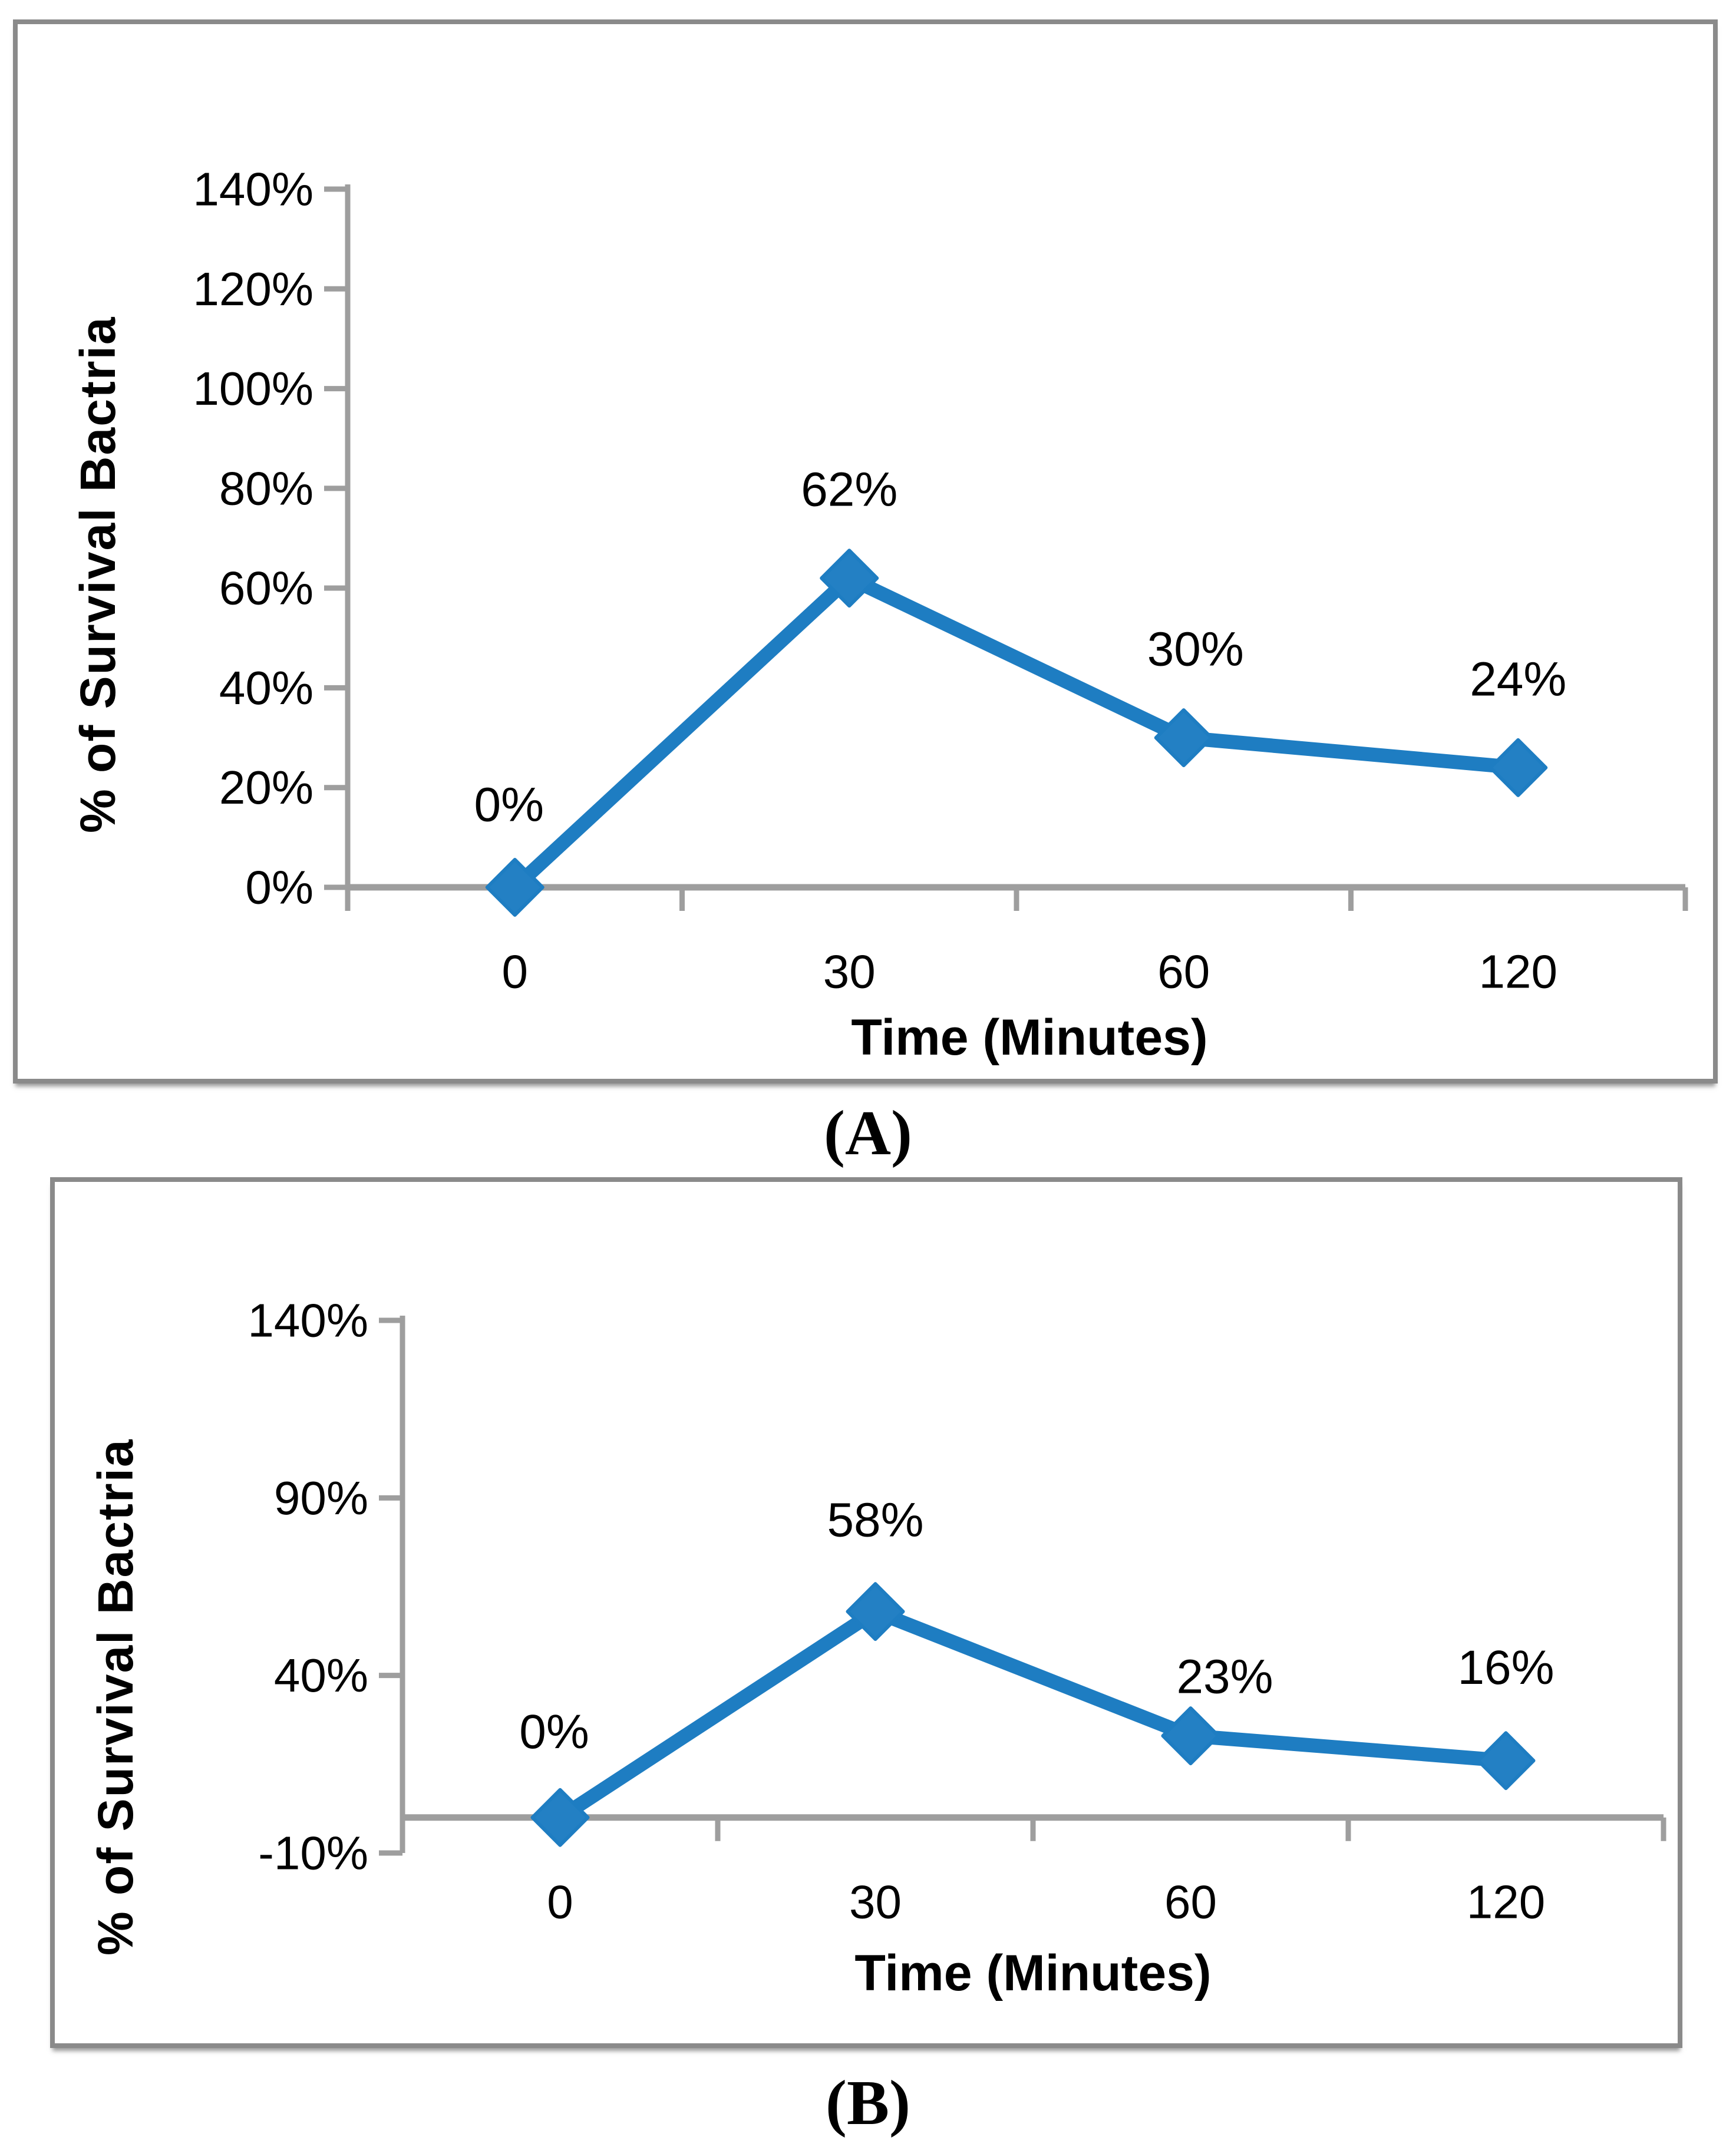 This screenshot has width=1736, height=2147. Describe the element at coordinates (266, 788) in the screenshot. I see `y-tick-label: 20%` at that location.